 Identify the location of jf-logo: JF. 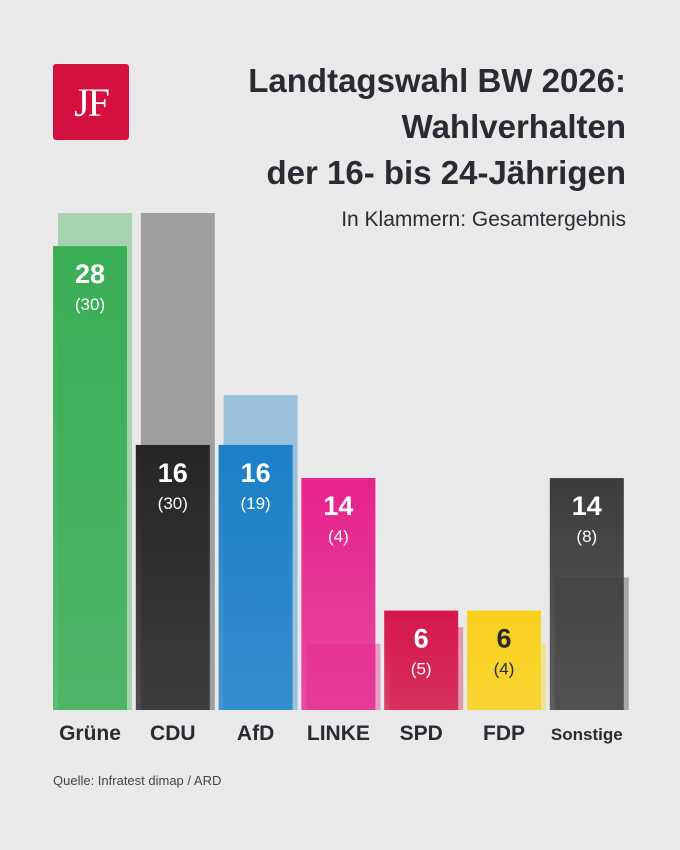
(91, 102).